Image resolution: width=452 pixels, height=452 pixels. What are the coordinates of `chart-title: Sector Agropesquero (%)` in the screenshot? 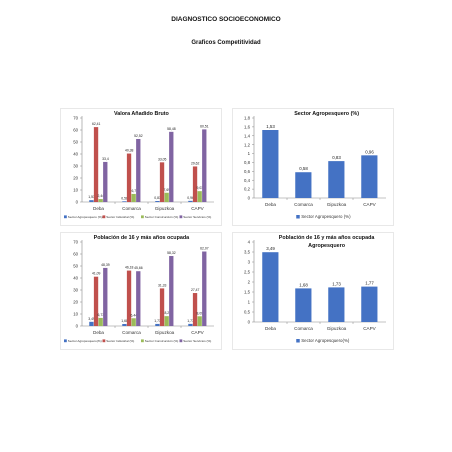 It's located at (326, 114).